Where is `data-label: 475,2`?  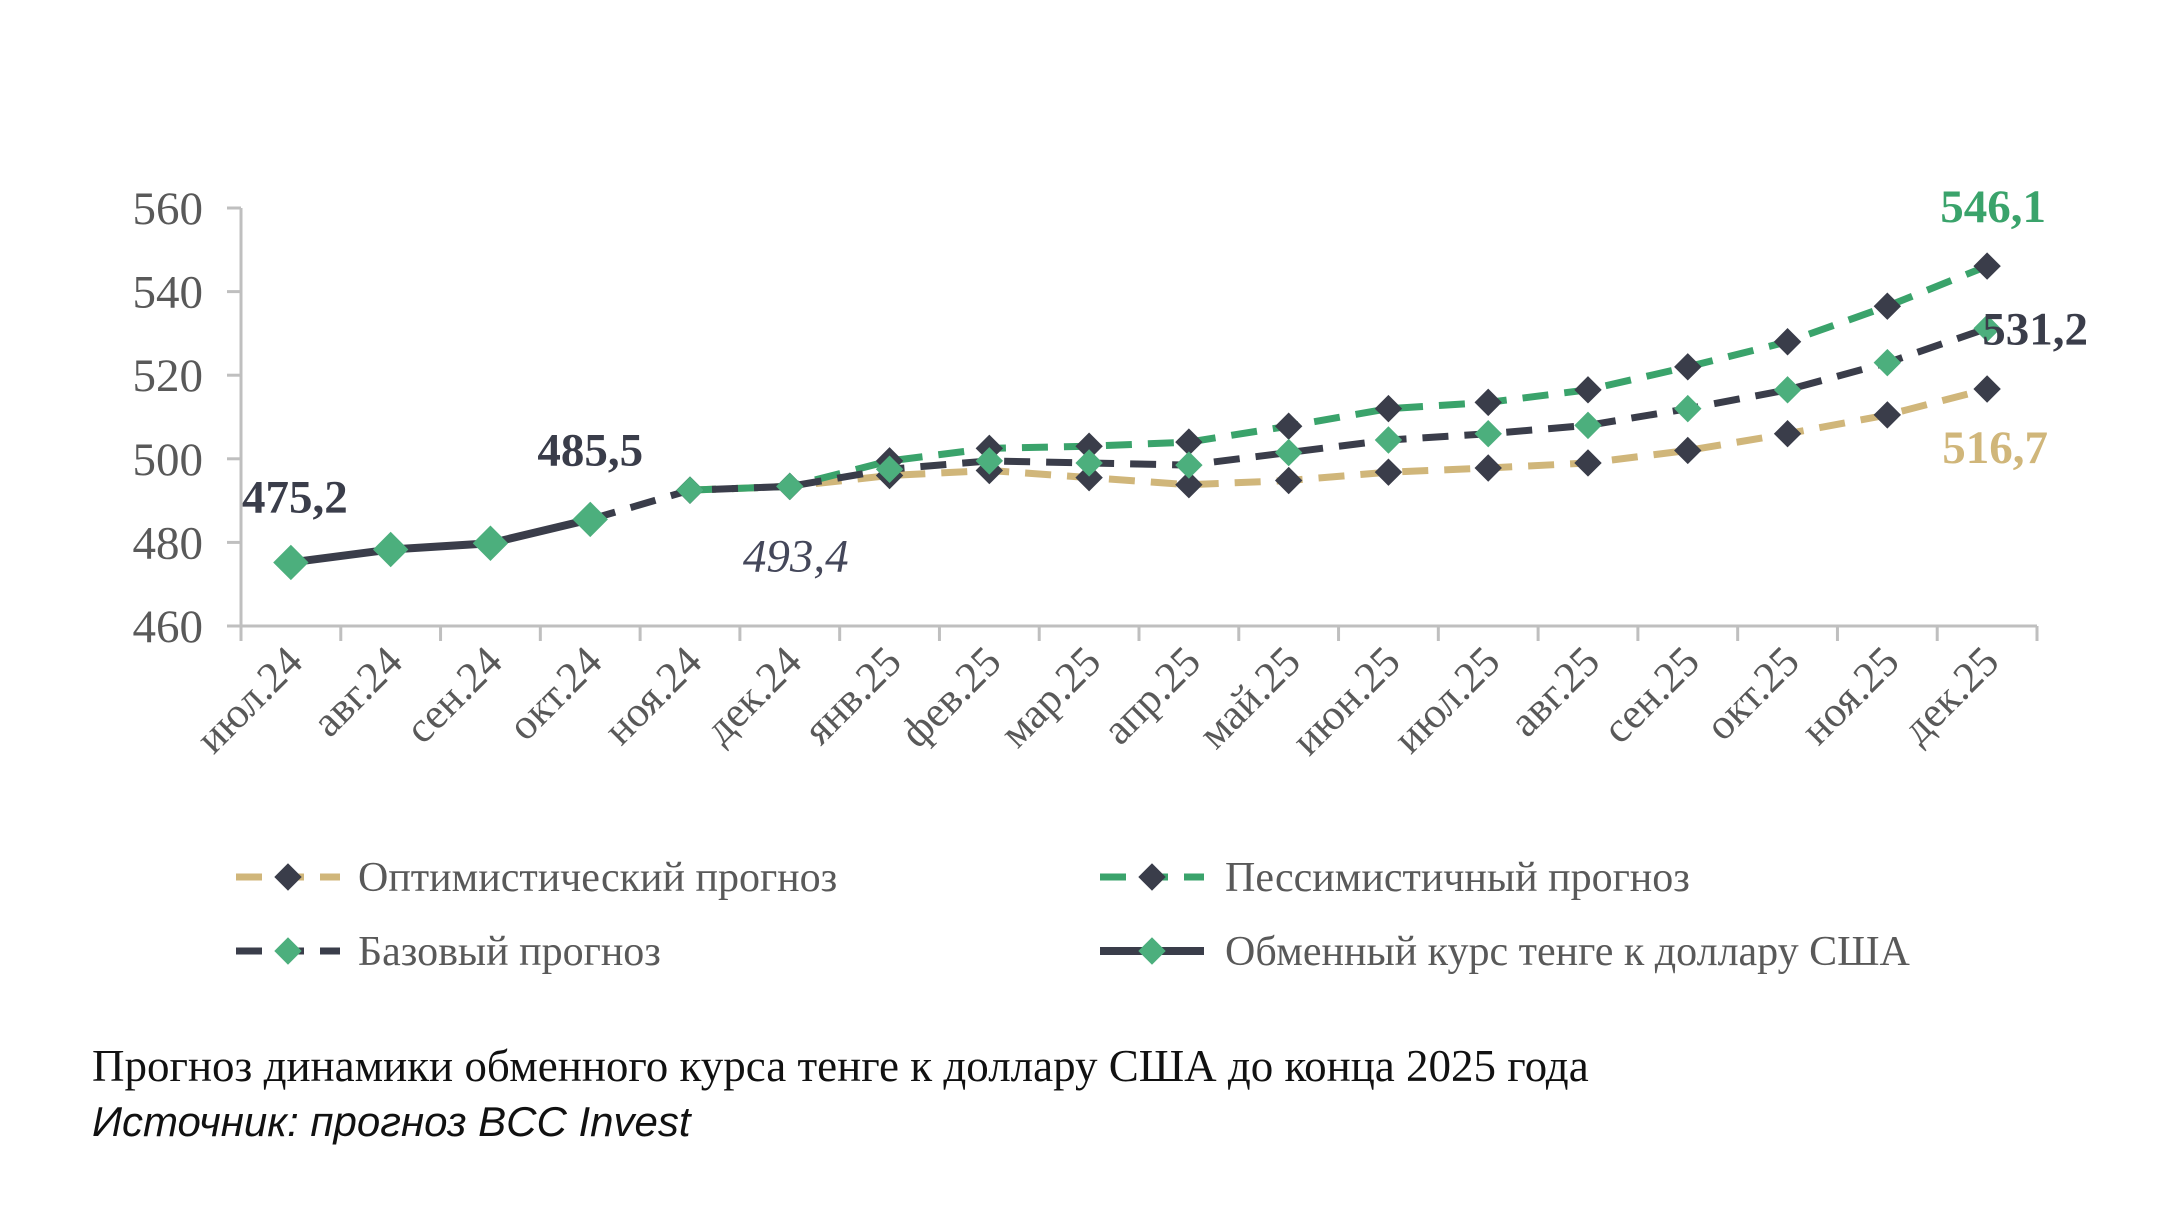 data-label: 475,2 is located at coordinates (295, 497).